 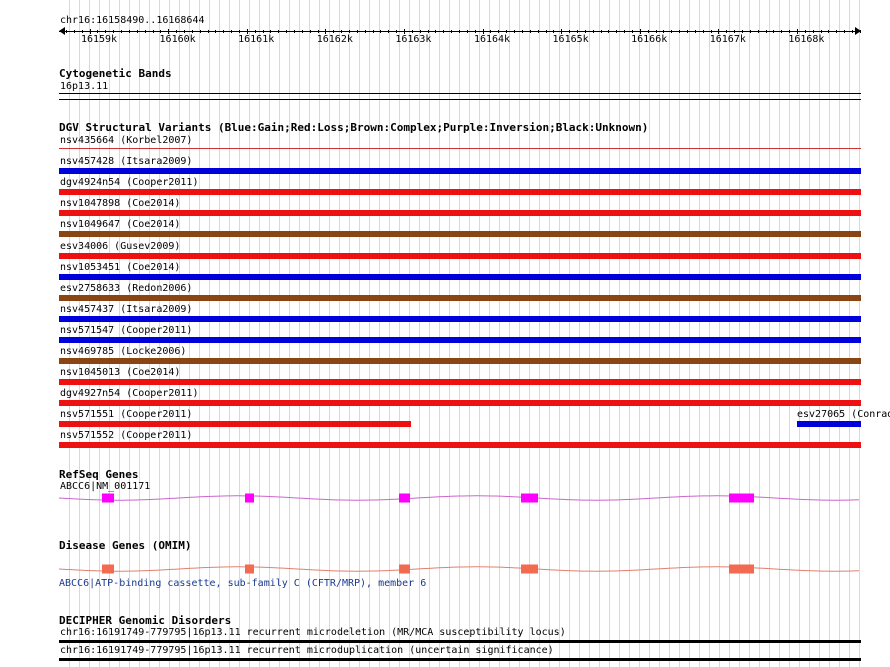 I want to click on dgv-variant-label: nsv457437 (Itsara2009), so click(x=126, y=309).